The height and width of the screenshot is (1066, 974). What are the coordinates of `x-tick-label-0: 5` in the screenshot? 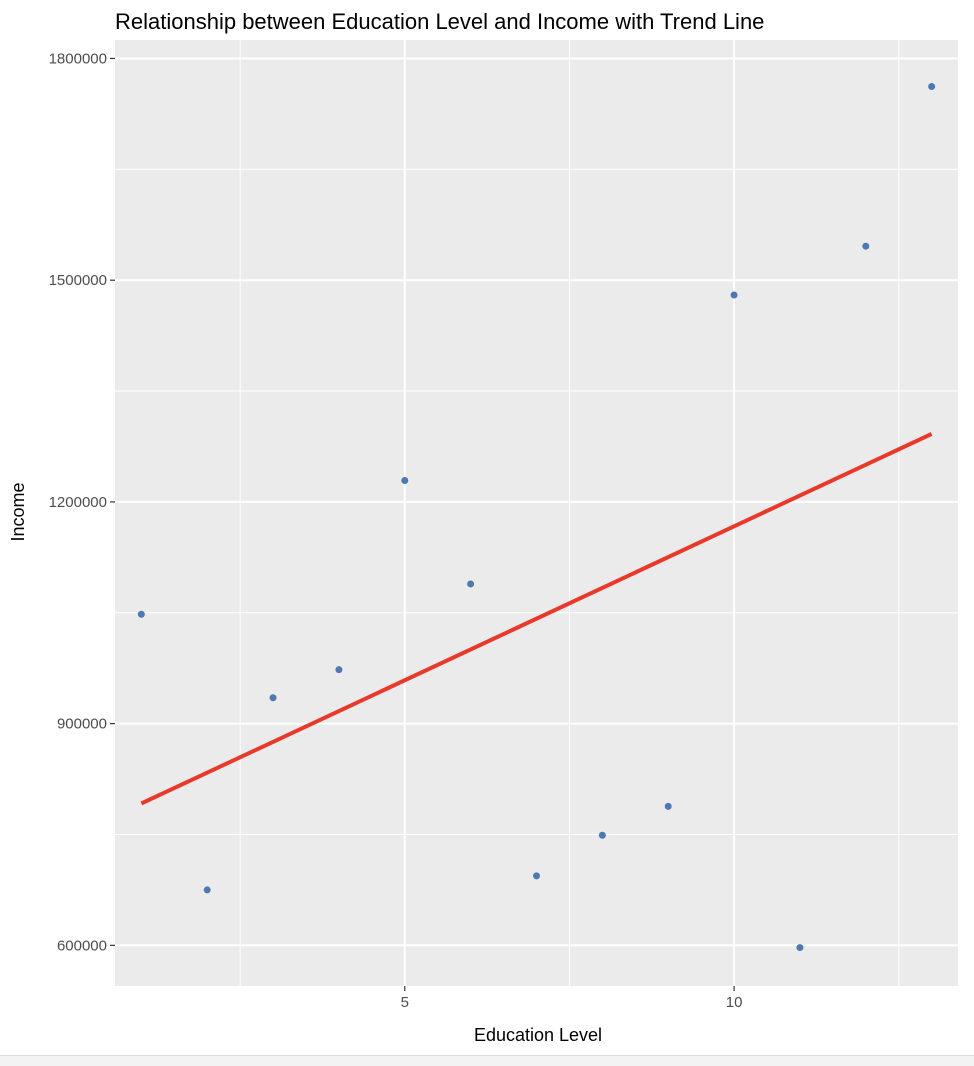 It's located at (405, 1002).